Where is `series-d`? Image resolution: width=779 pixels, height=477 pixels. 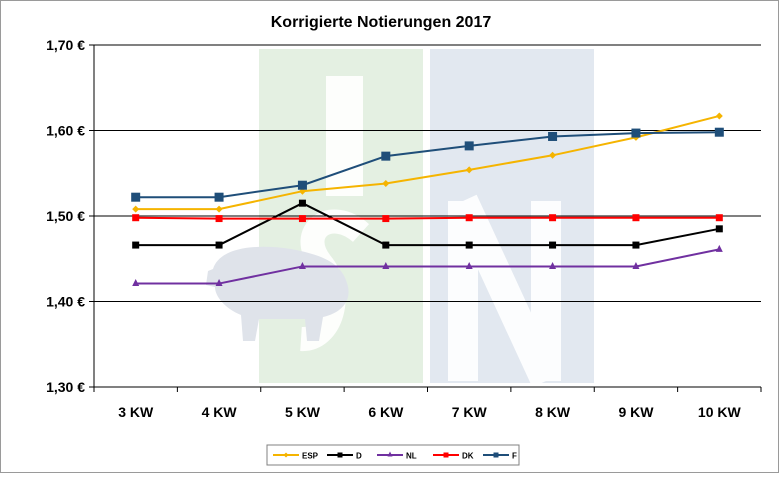
series-d is located at coordinates (427, 224).